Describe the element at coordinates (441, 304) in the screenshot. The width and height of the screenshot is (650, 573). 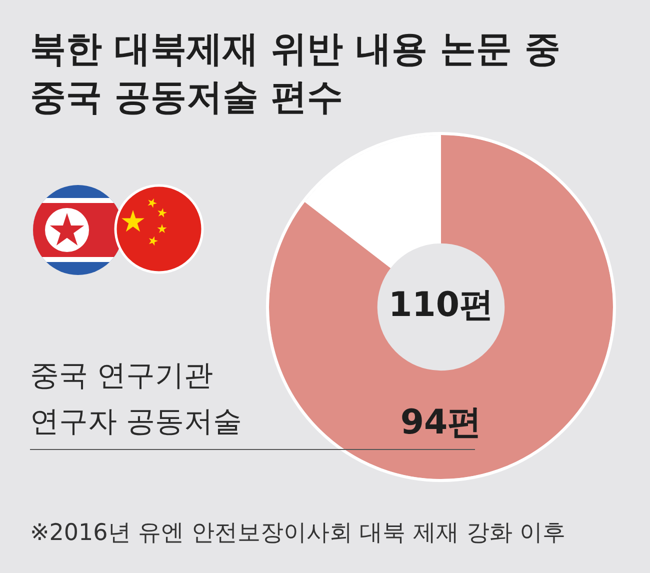
I see `text: 110편` at that location.